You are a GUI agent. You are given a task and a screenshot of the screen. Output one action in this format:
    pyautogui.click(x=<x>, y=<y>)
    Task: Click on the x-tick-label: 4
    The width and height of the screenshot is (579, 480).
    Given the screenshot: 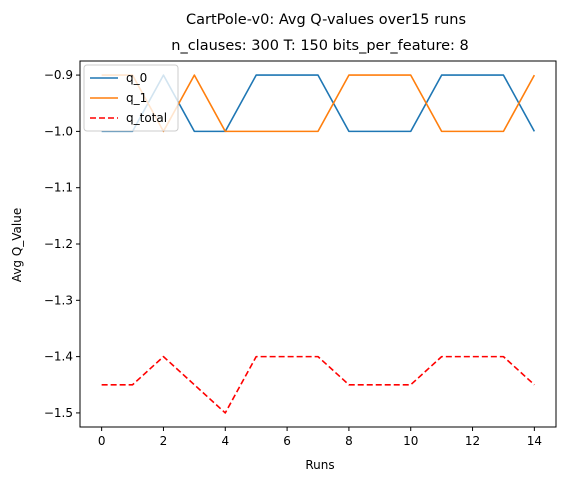 What is the action you would take?
    pyautogui.click(x=225, y=441)
    